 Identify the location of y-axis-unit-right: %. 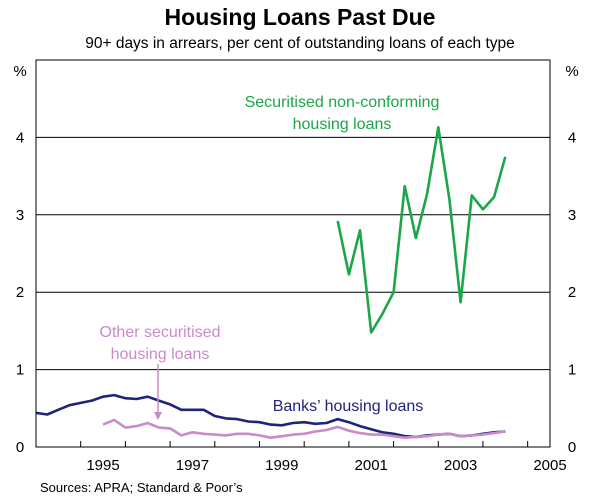
(571, 71).